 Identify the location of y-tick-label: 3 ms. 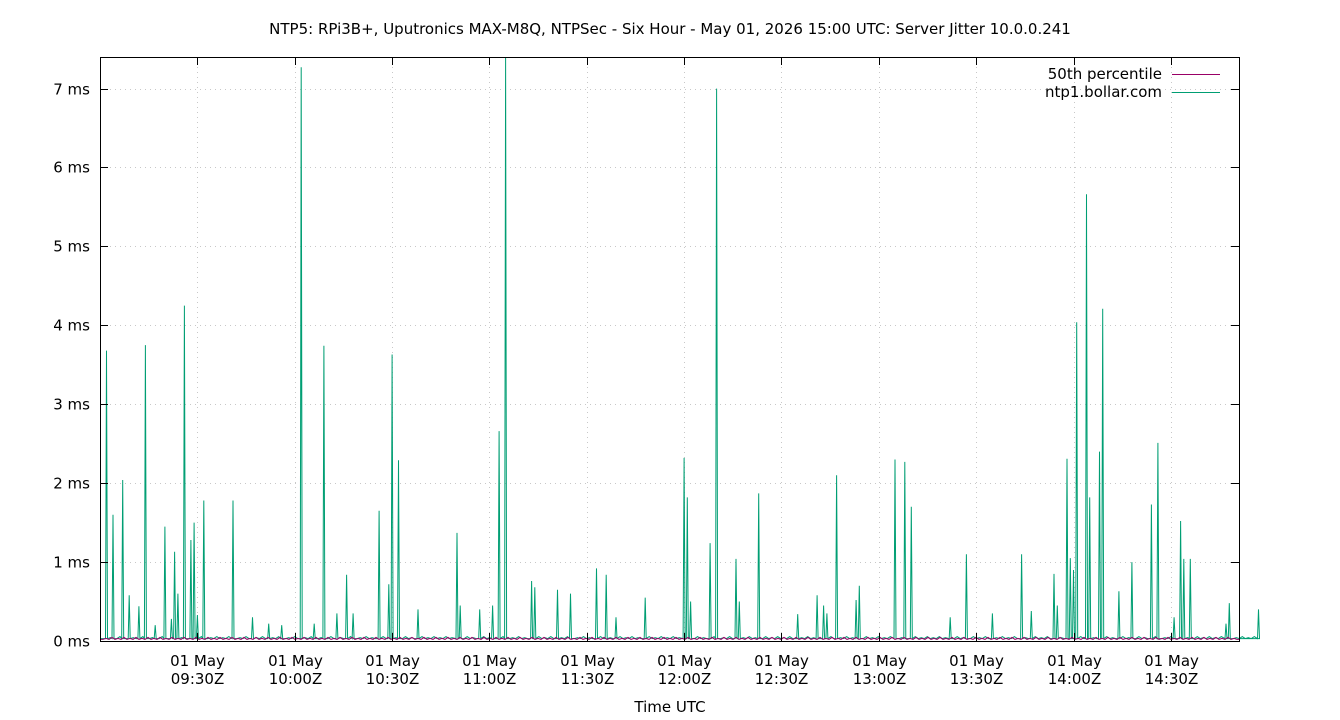
(71, 405).